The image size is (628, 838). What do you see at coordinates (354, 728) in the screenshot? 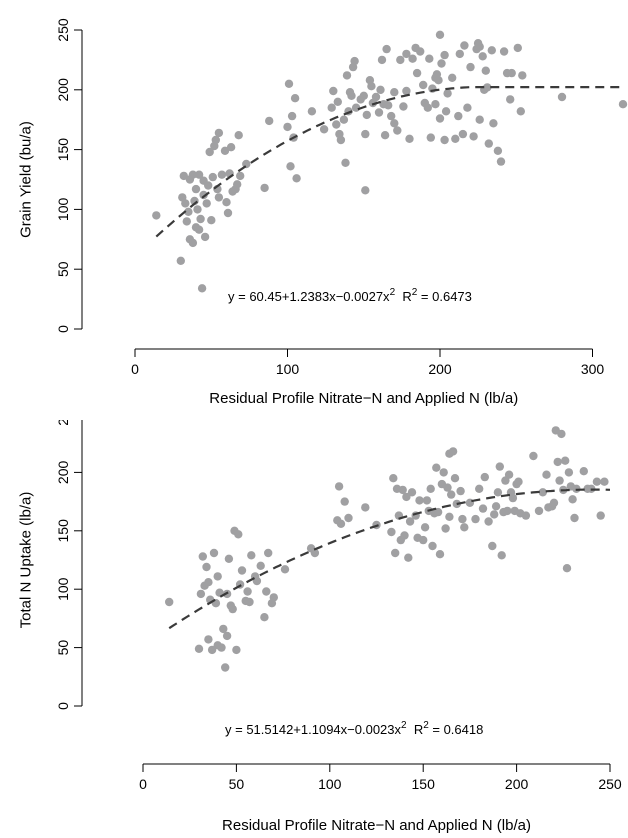
I see `regression-equation: y = 51.5142+1.1094x−0.0023x2 R2 = 0.6418` at bounding box center [354, 728].